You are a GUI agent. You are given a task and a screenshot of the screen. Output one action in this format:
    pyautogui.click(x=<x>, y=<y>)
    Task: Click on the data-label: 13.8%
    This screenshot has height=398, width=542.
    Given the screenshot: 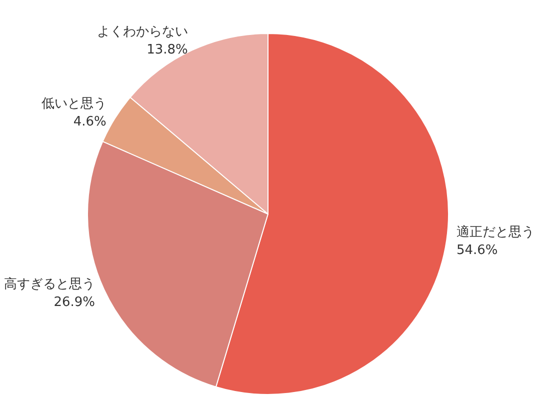 What is the action you would take?
    pyautogui.click(x=167, y=50)
    